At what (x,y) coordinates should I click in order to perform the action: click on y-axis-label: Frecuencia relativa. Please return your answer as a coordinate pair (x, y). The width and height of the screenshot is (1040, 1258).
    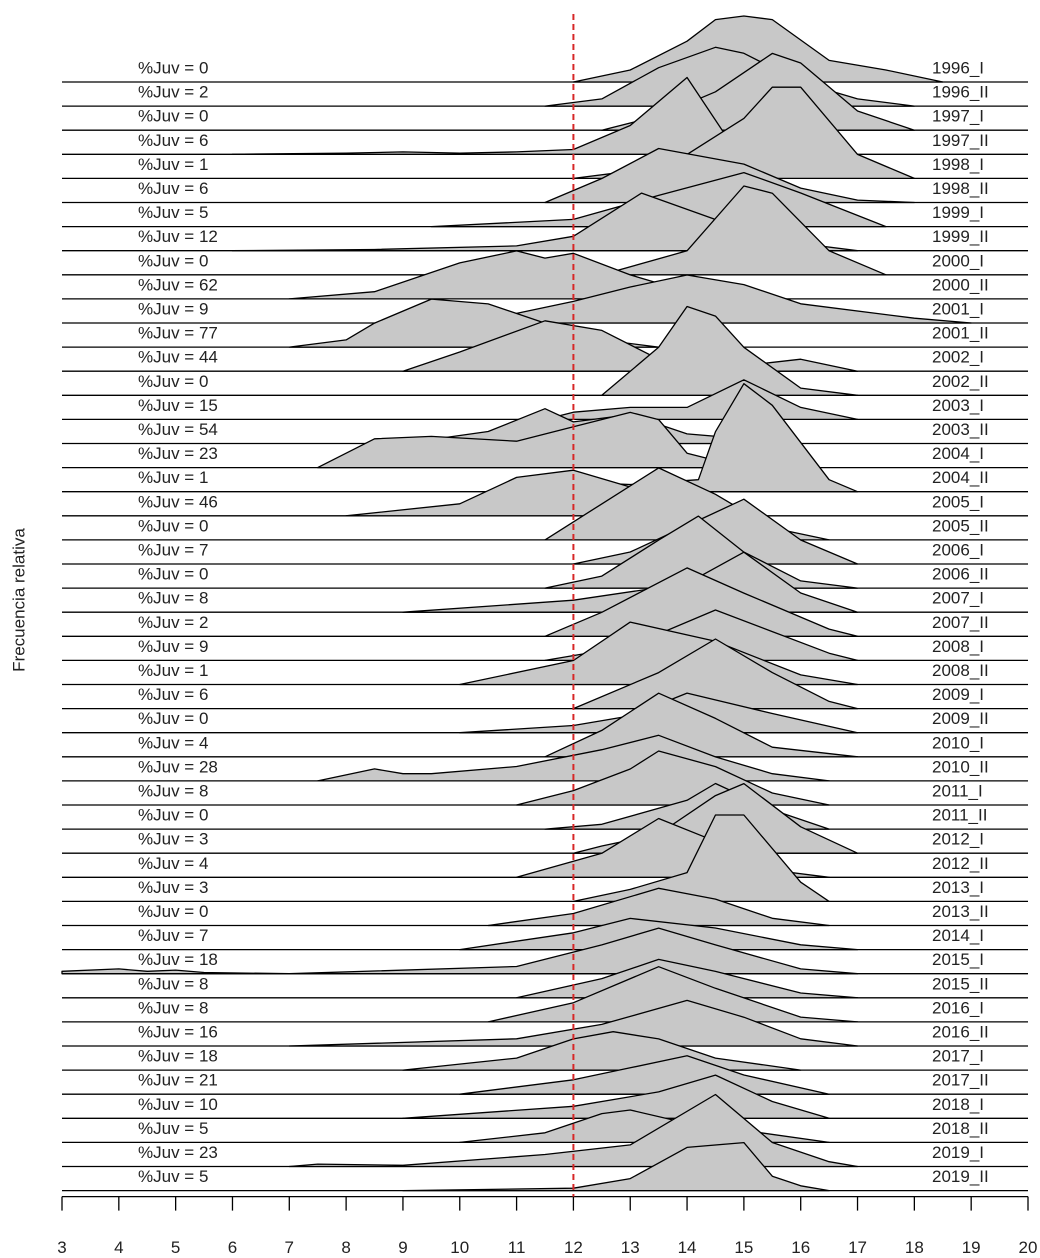
    Looking at the image, I should click on (18, 600).